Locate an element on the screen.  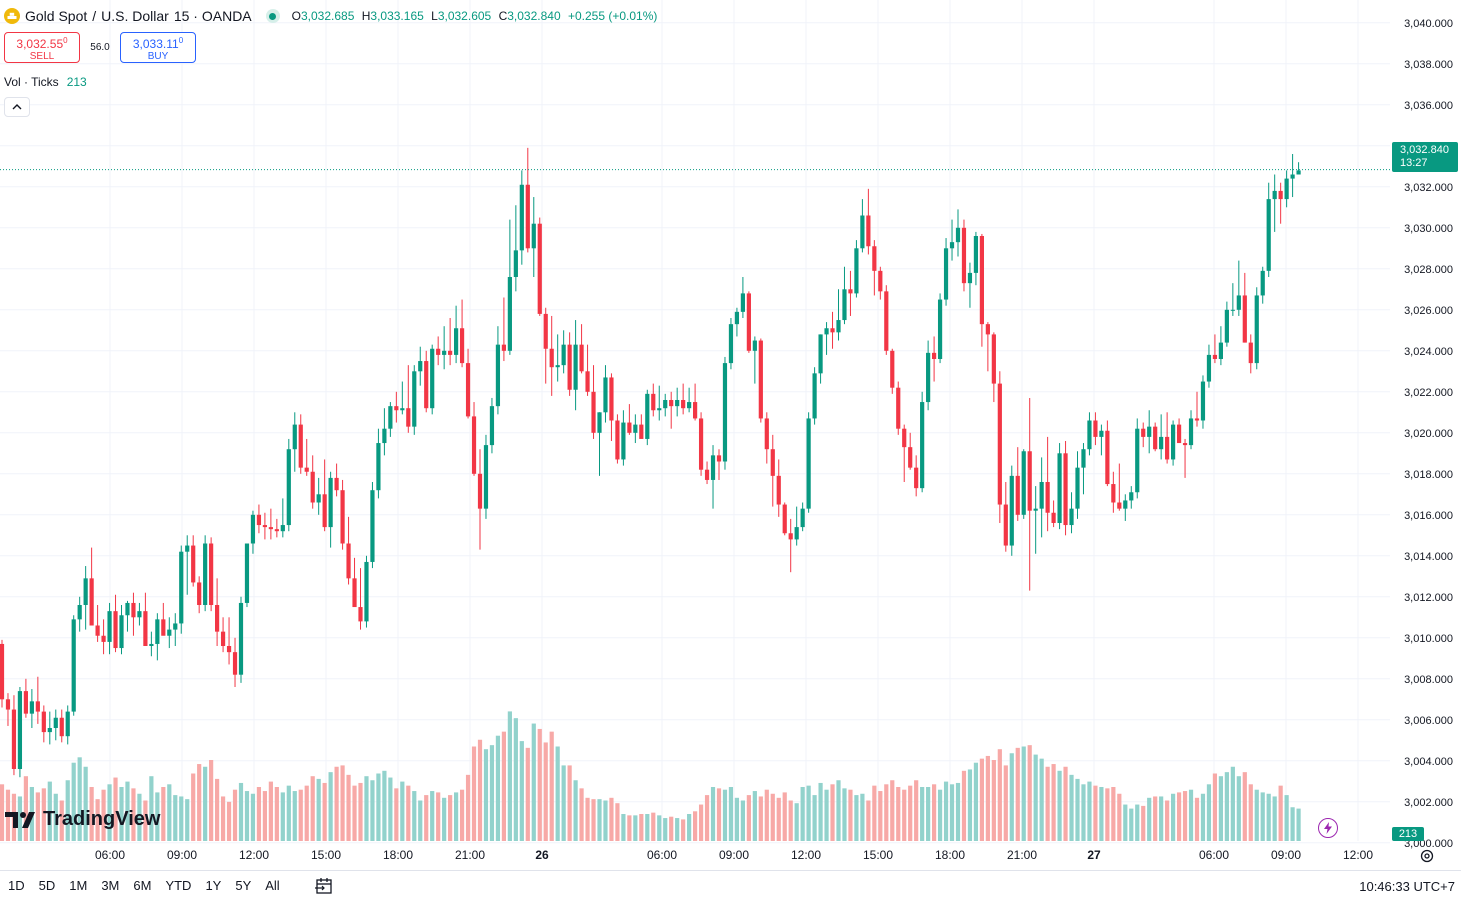
range-5d: 5D is located at coordinates (47, 885).